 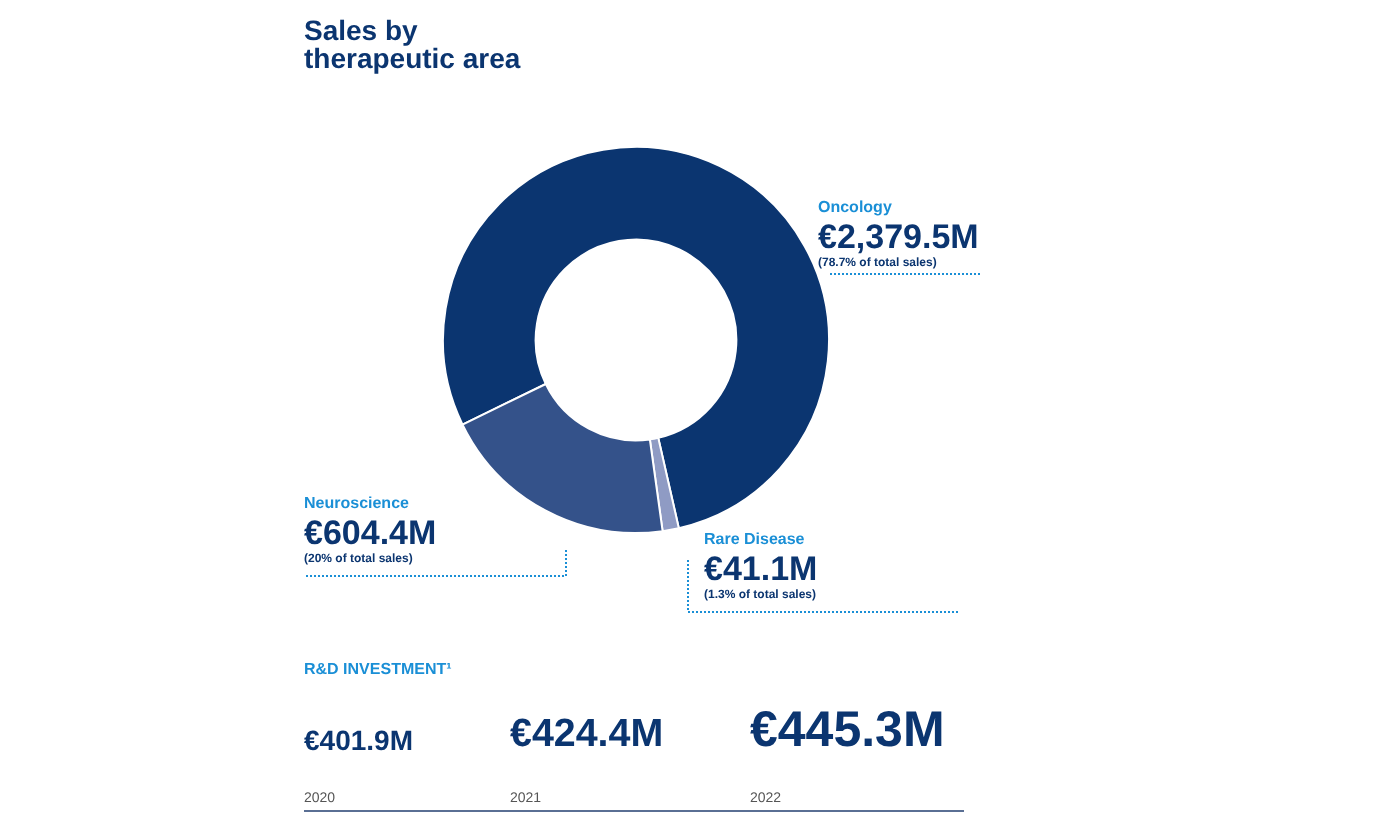 I want to click on slice-label: Neuroscience, so click(x=357, y=503).